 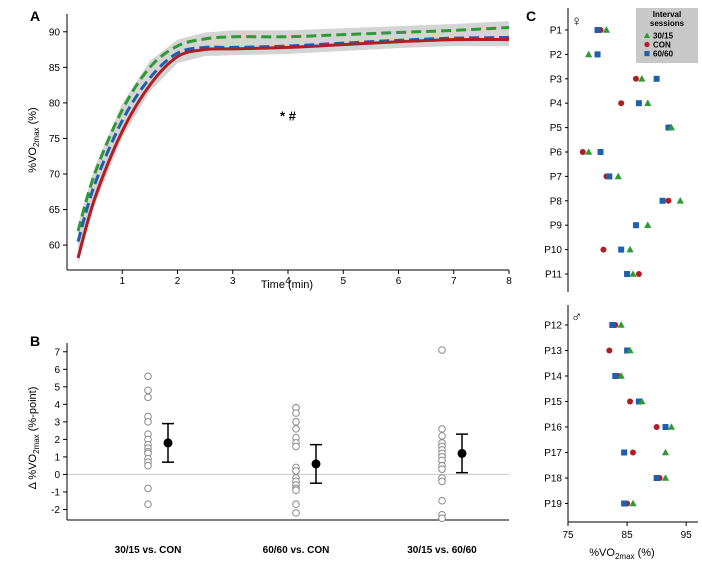 I want to click on legend-item-label: 60/60, so click(x=663, y=54).